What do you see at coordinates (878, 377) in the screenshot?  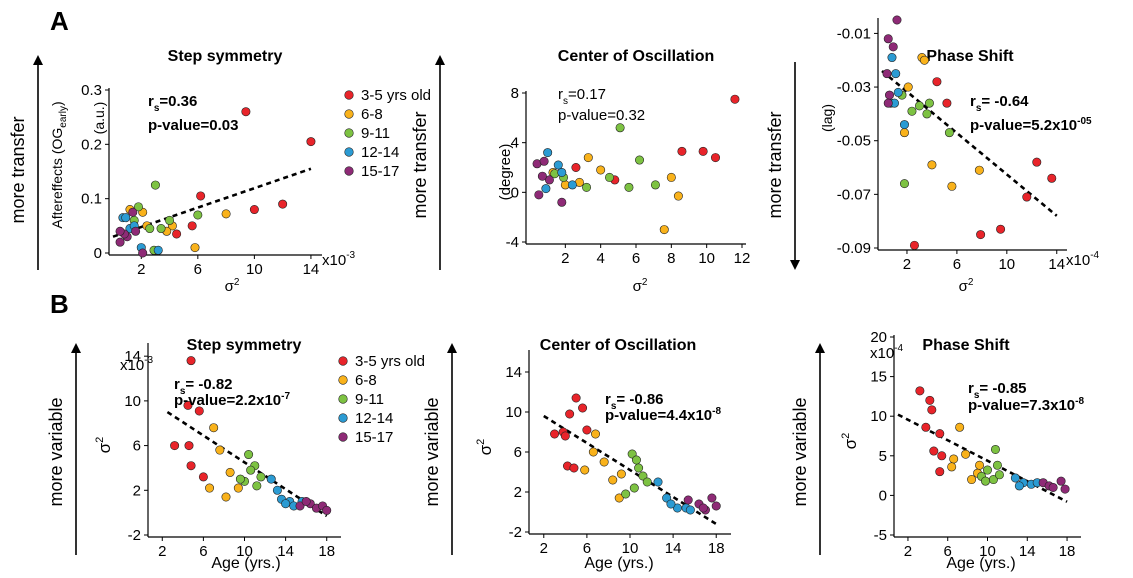 I see `y-tick-label: 15` at bounding box center [878, 377].